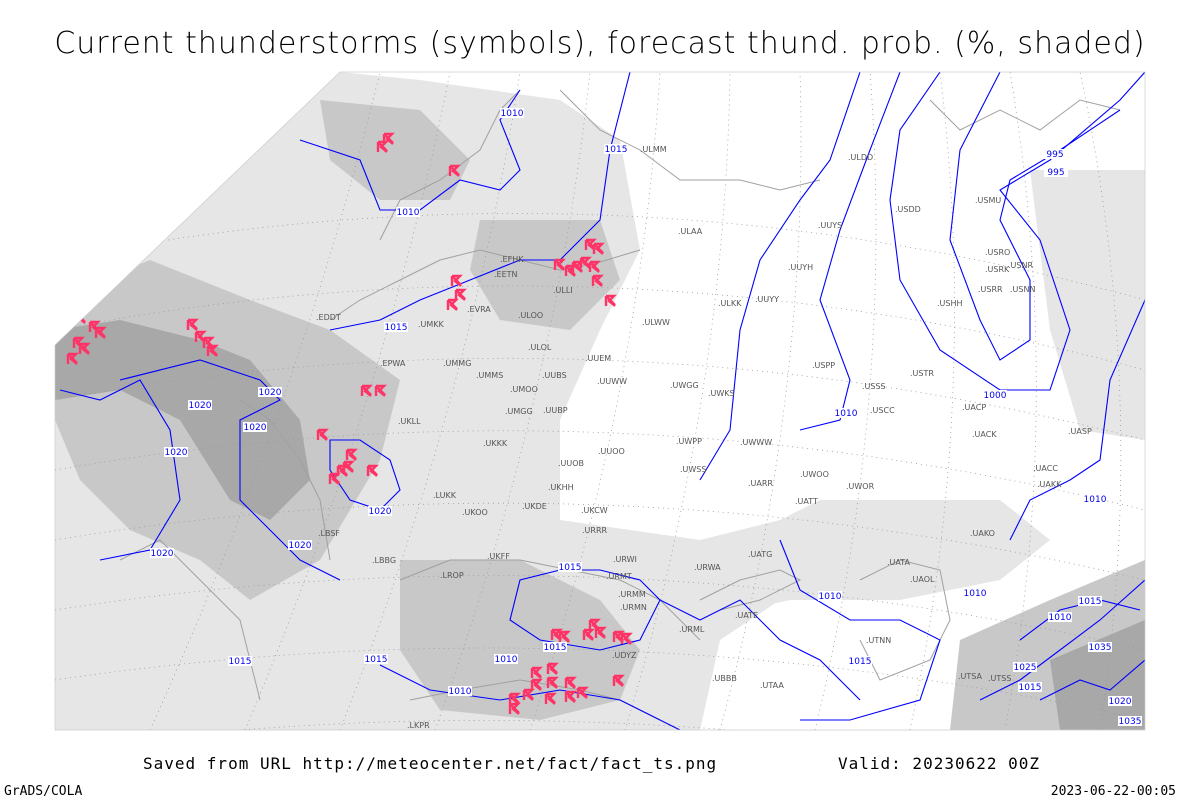 This screenshot has width=1200, height=800. I want to click on station-label: .UUBP, so click(555, 410).